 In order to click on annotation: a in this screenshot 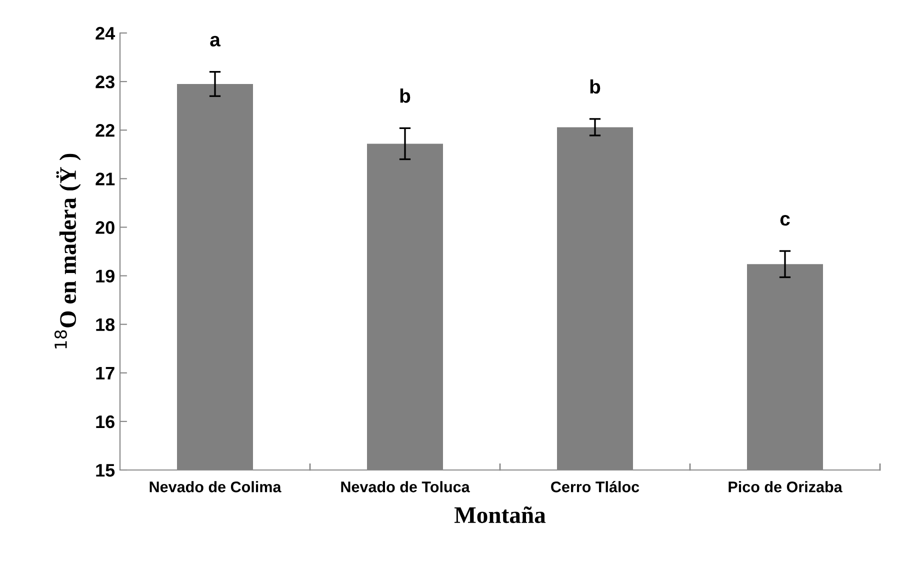, I will do `click(215, 41)`.